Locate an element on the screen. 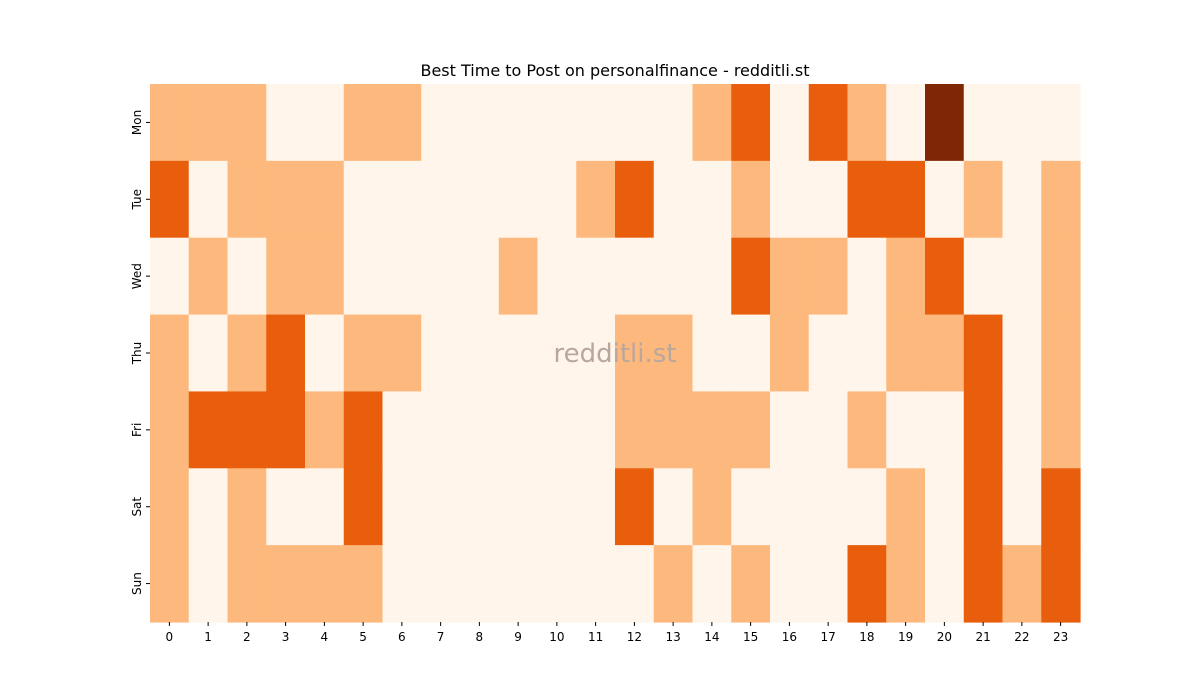 This screenshot has width=1200, height=700. y-tick-label-wed: Wed is located at coordinates (137, 276).